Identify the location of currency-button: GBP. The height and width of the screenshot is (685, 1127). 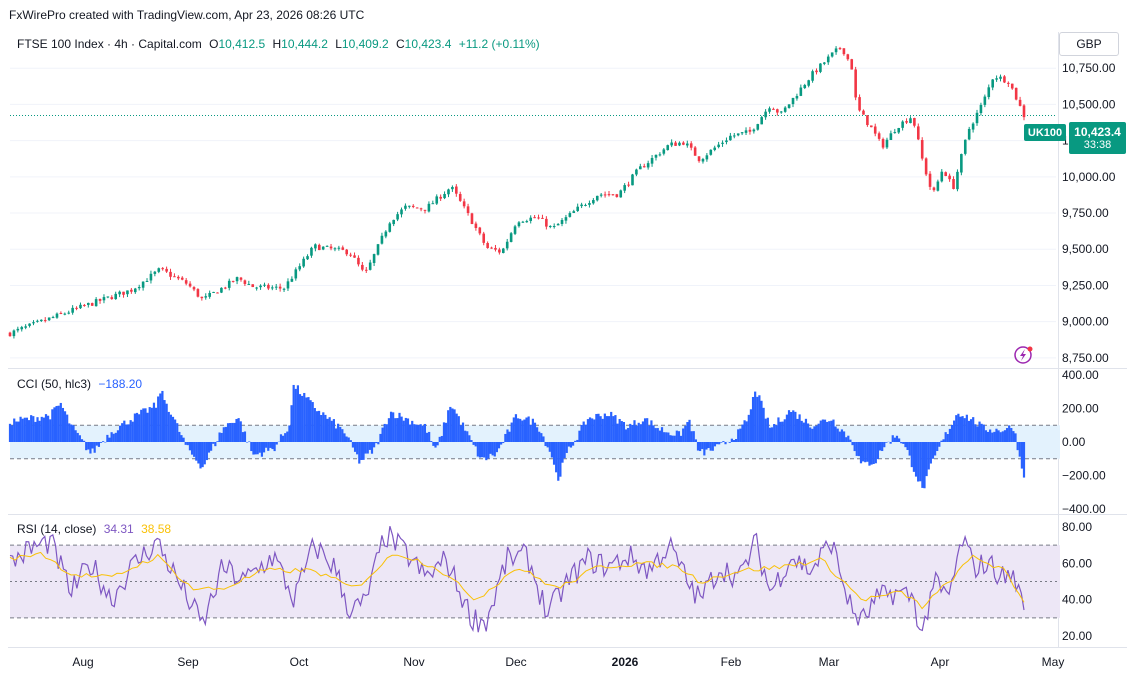
(1089, 44).